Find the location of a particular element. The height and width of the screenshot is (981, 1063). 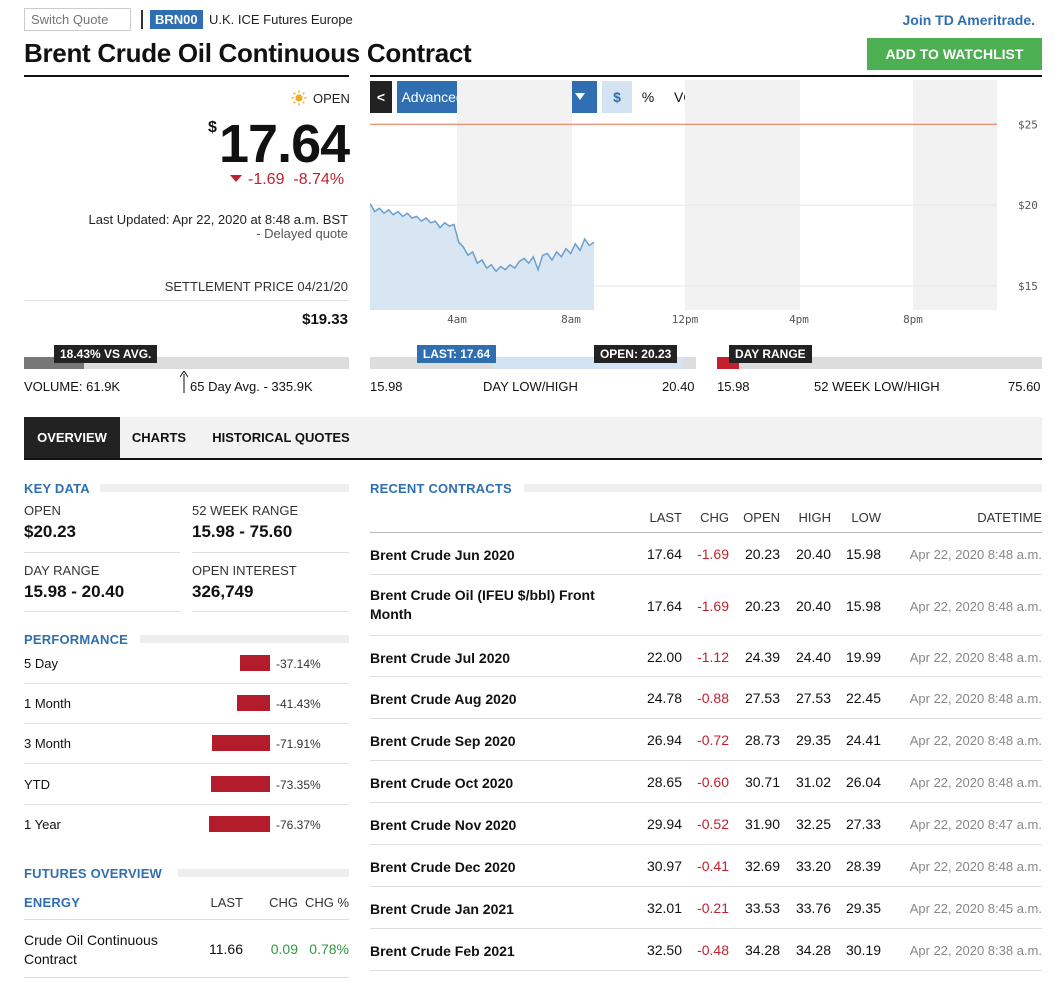

contract-last: 30.97 is located at coordinates (664, 866).